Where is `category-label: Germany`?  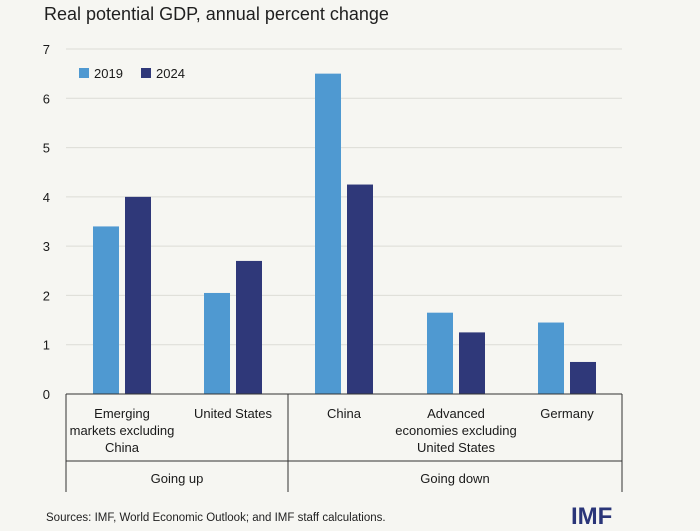 category-label: Germany is located at coordinates (567, 413).